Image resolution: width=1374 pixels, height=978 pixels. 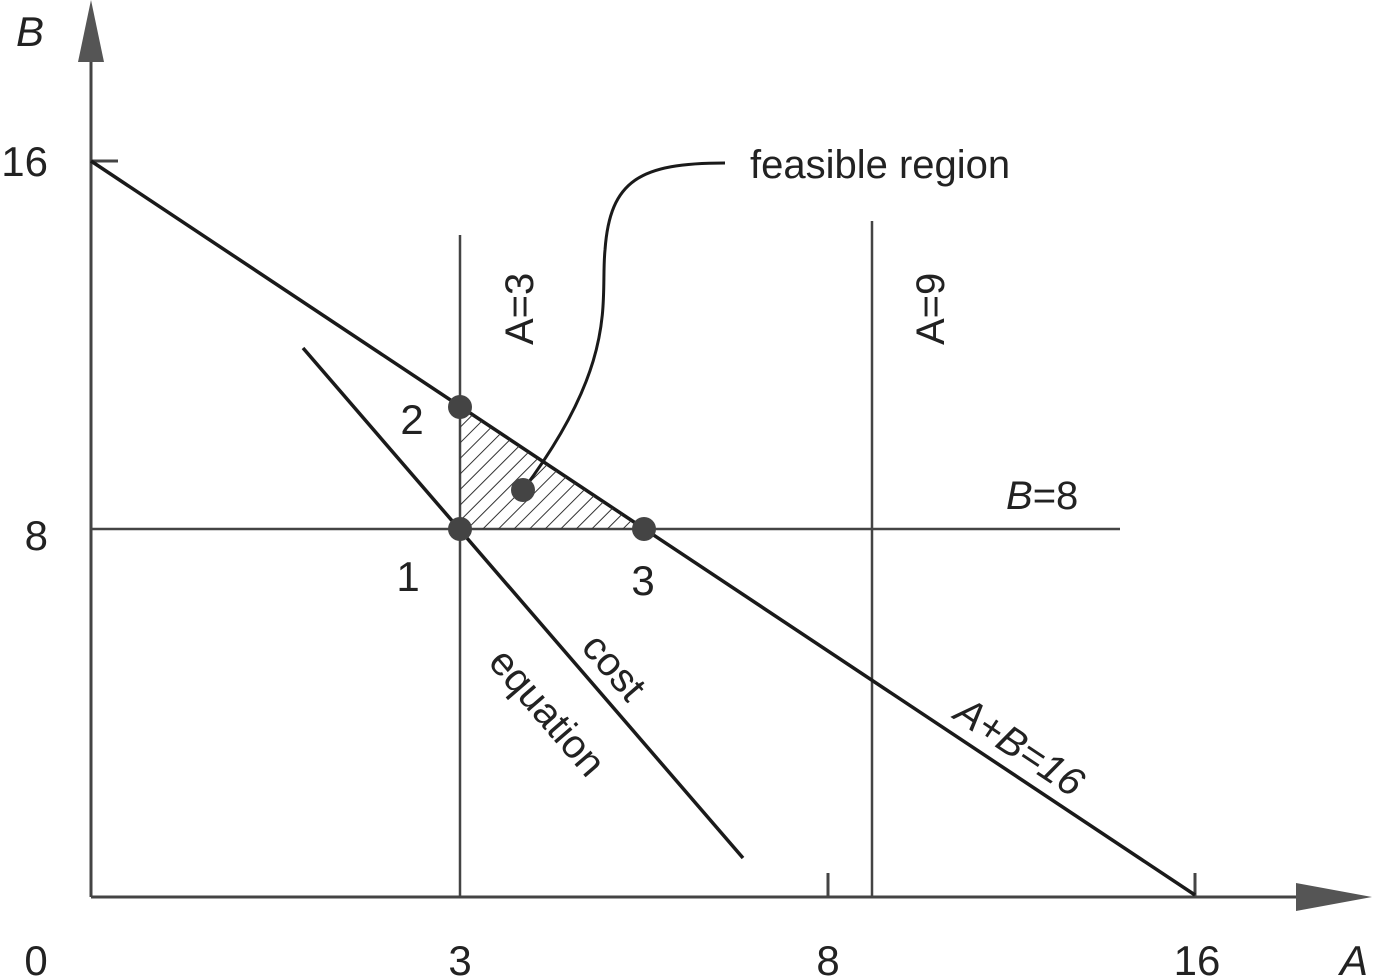 I want to click on x-tick-label-16: 16, so click(x=1197, y=957).